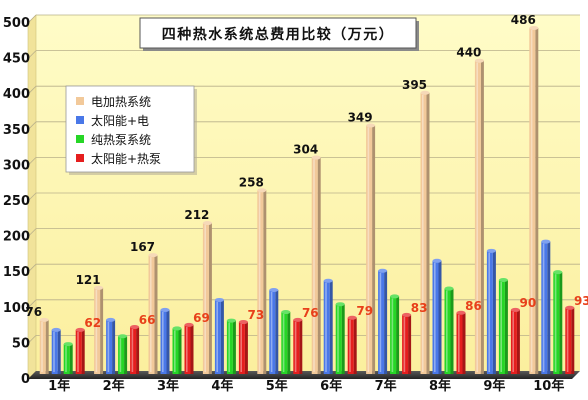  I want to click on data-label: 212, so click(196, 215).